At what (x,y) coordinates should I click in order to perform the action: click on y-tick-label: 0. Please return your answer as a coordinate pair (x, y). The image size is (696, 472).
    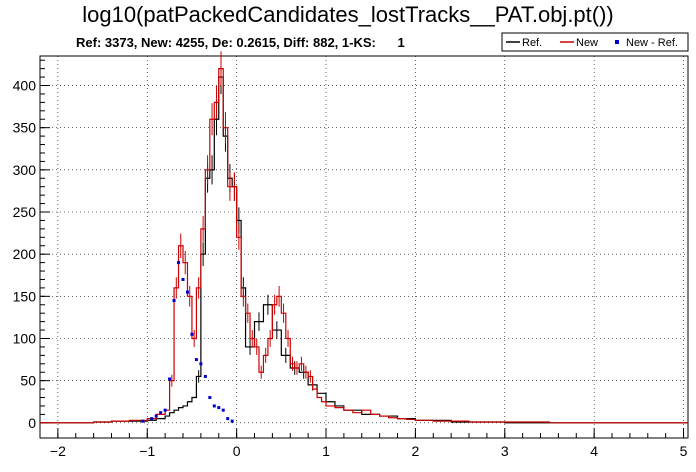
    Looking at the image, I should click on (32, 423).